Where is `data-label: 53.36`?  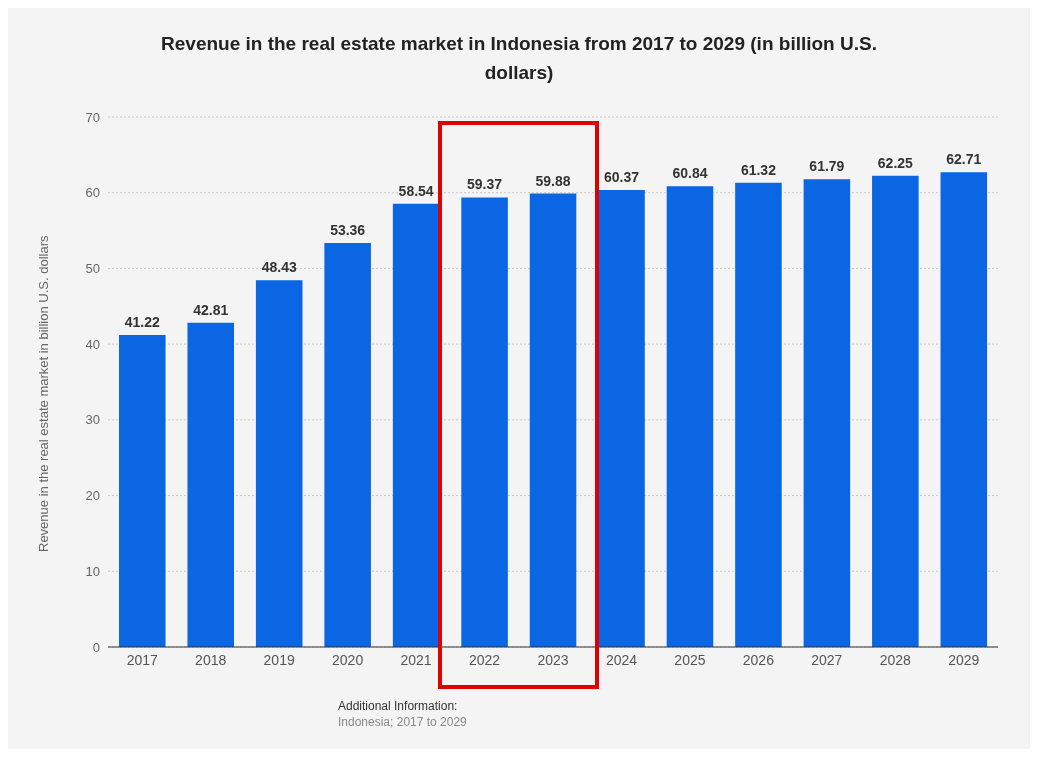
data-label: 53.36 is located at coordinates (348, 229).